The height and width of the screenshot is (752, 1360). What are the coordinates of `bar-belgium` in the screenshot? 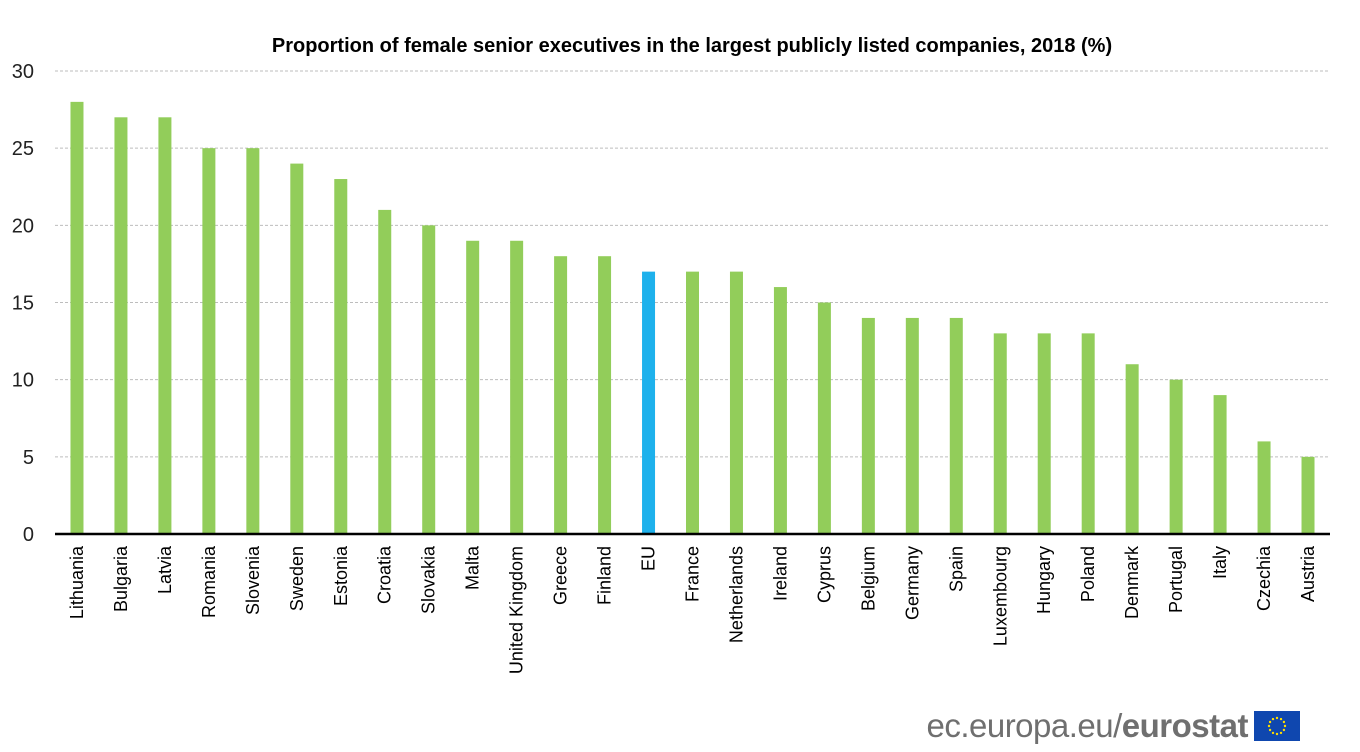 It's located at (868, 425).